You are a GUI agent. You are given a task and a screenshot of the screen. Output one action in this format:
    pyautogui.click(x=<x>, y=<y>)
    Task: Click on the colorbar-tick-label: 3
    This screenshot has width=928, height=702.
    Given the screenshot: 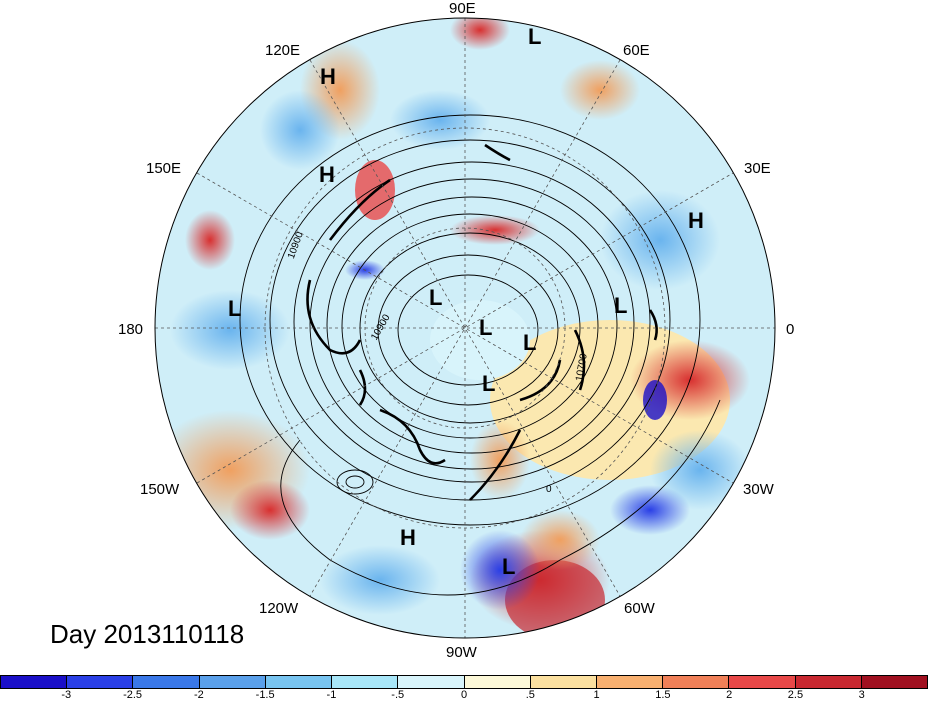 What is the action you would take?
    pyautogui.click(x=861, y=695)
    